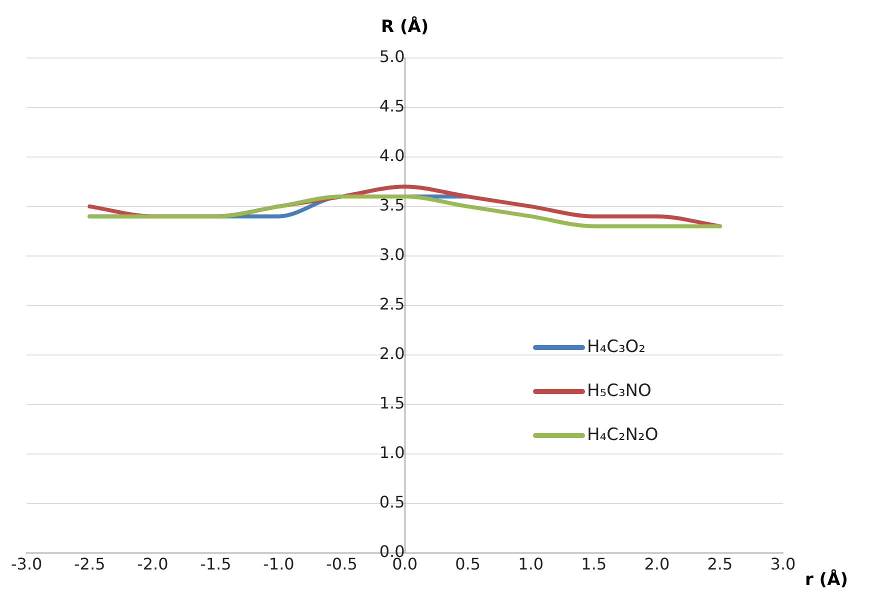  I want to click on line-series, so click(405, 211).